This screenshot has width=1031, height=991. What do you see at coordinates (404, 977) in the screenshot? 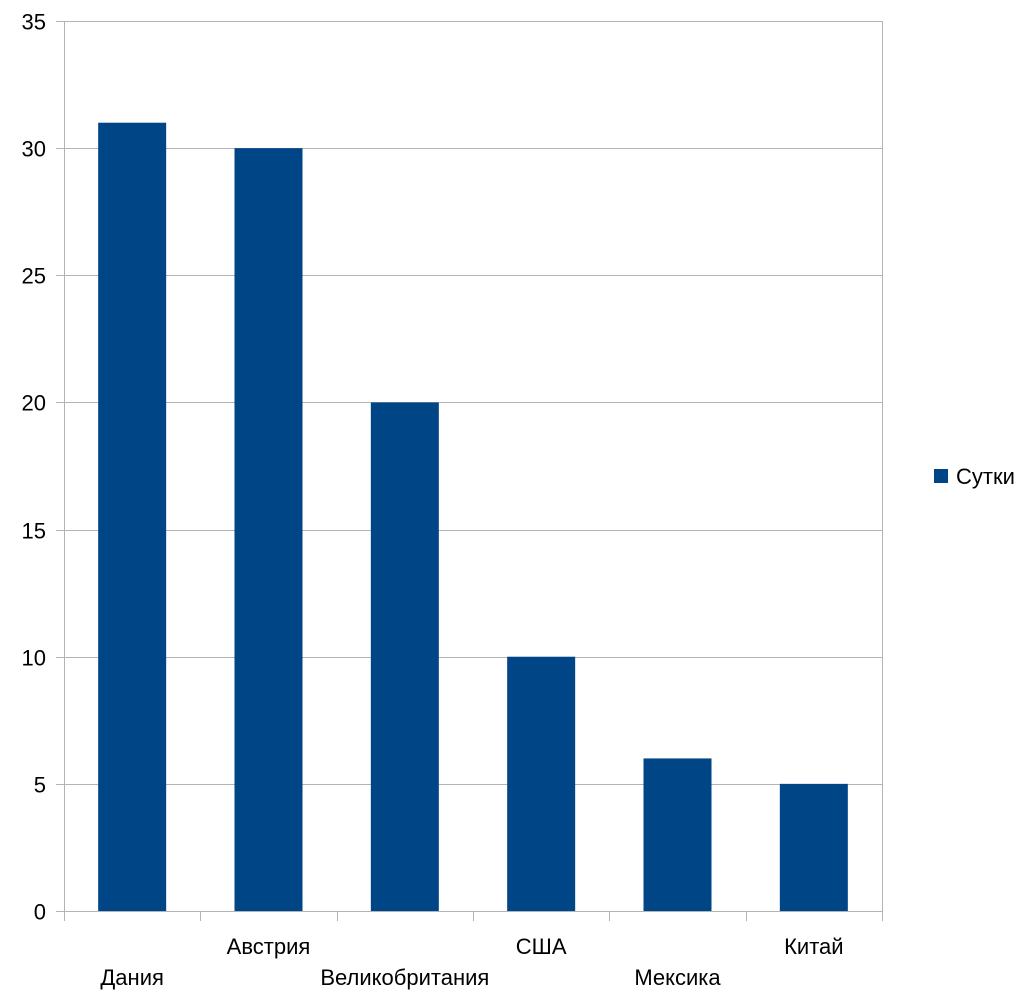
I see `x-tick-label: Великобритания` at bounding box center [404, 977].